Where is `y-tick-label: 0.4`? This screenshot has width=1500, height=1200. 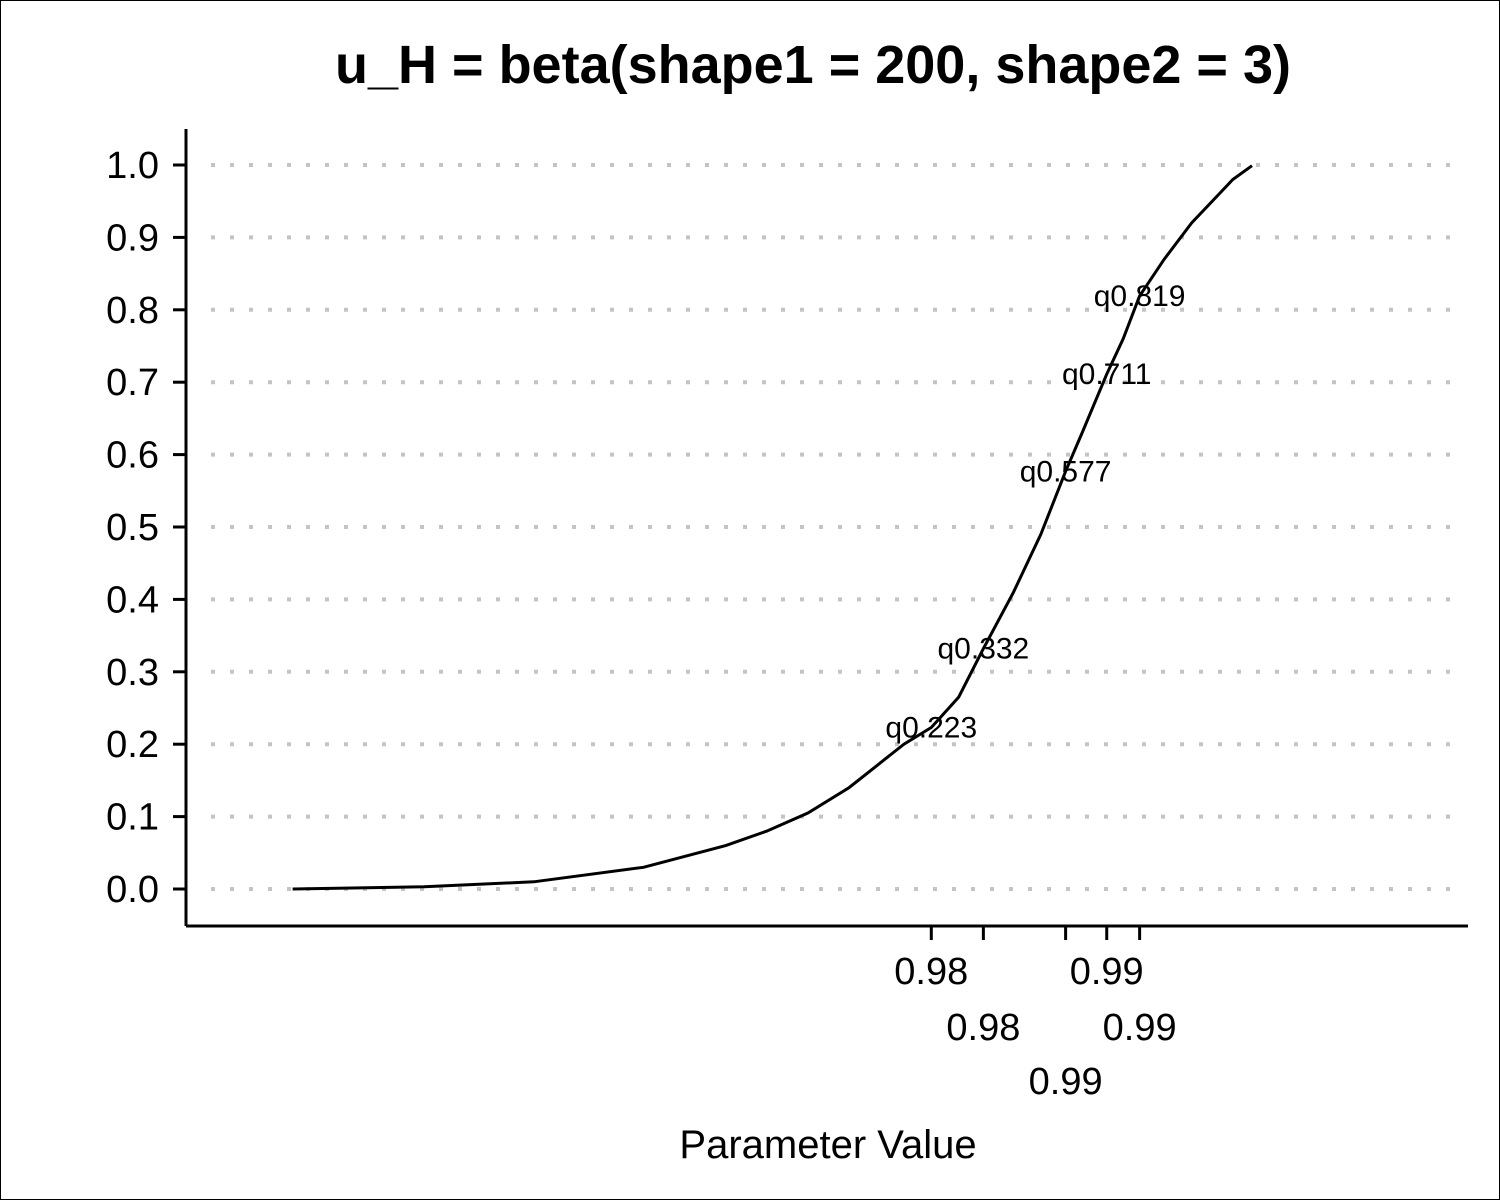 y-tick-label: 0.4 is located at coordinates (132, 600).